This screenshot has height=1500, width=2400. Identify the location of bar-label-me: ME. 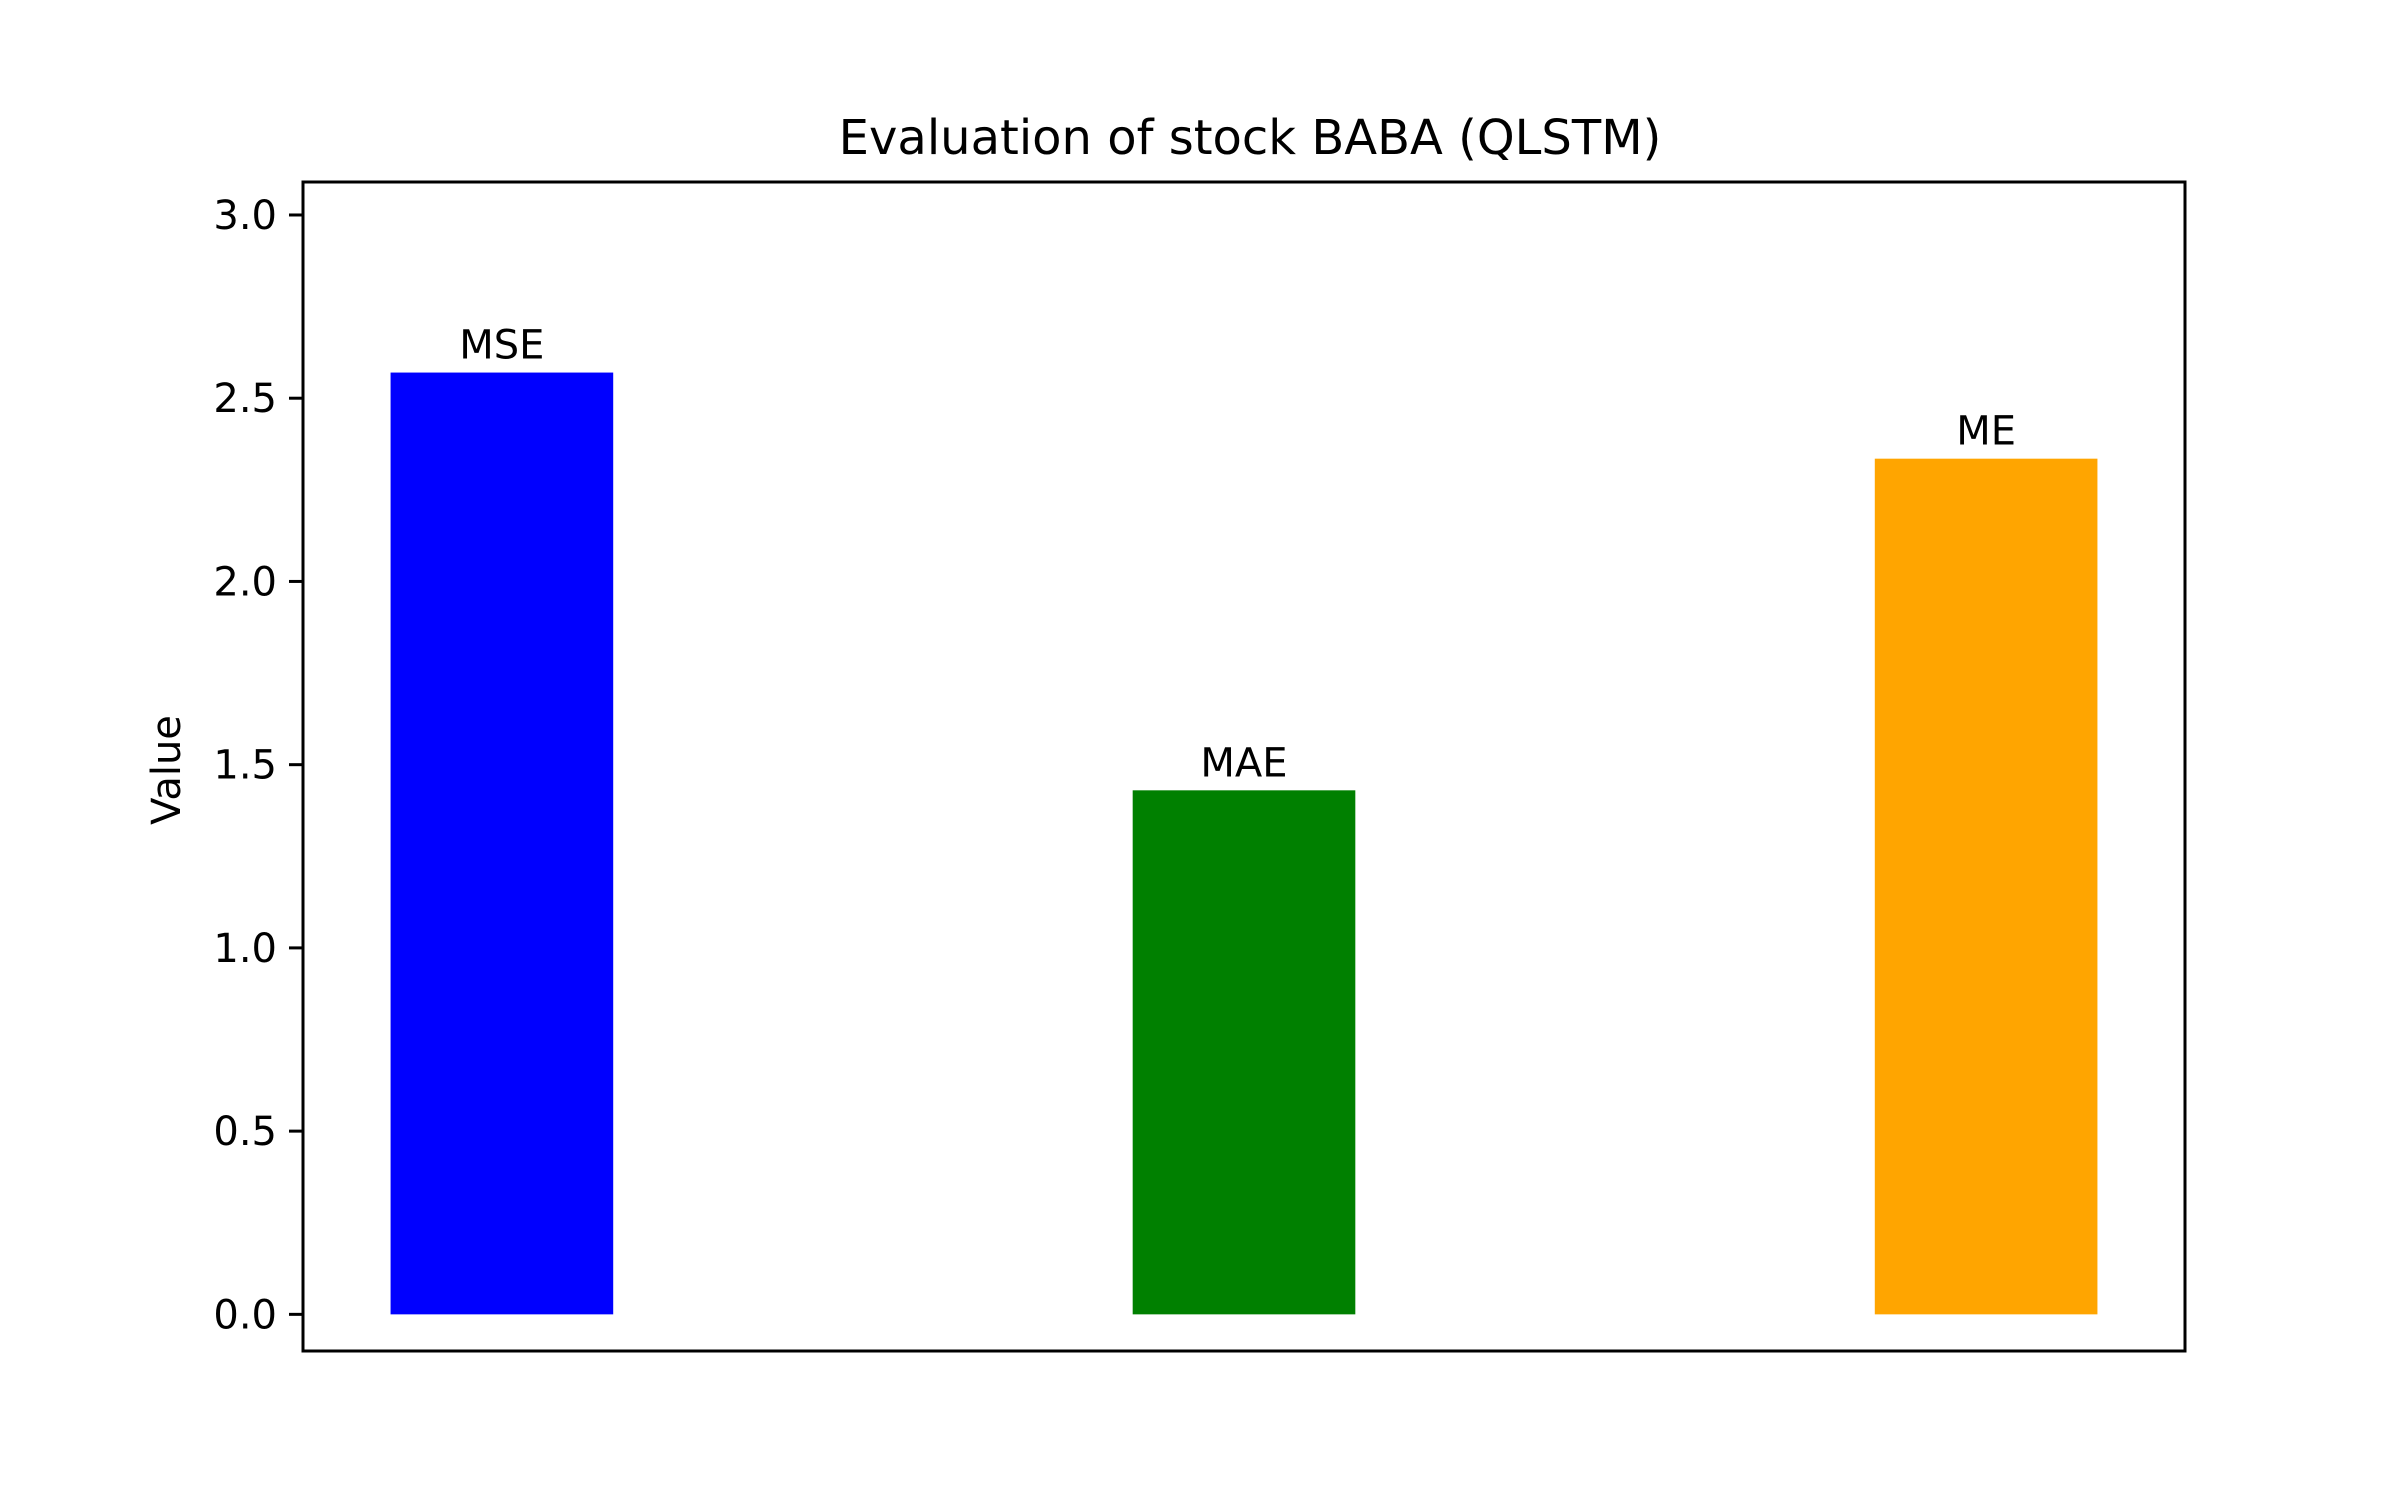
(1986, 432).